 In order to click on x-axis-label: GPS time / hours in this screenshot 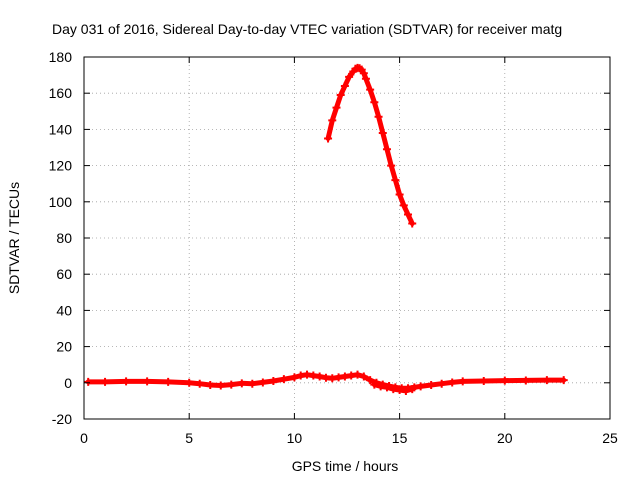, I will do `click(345, 466)`.